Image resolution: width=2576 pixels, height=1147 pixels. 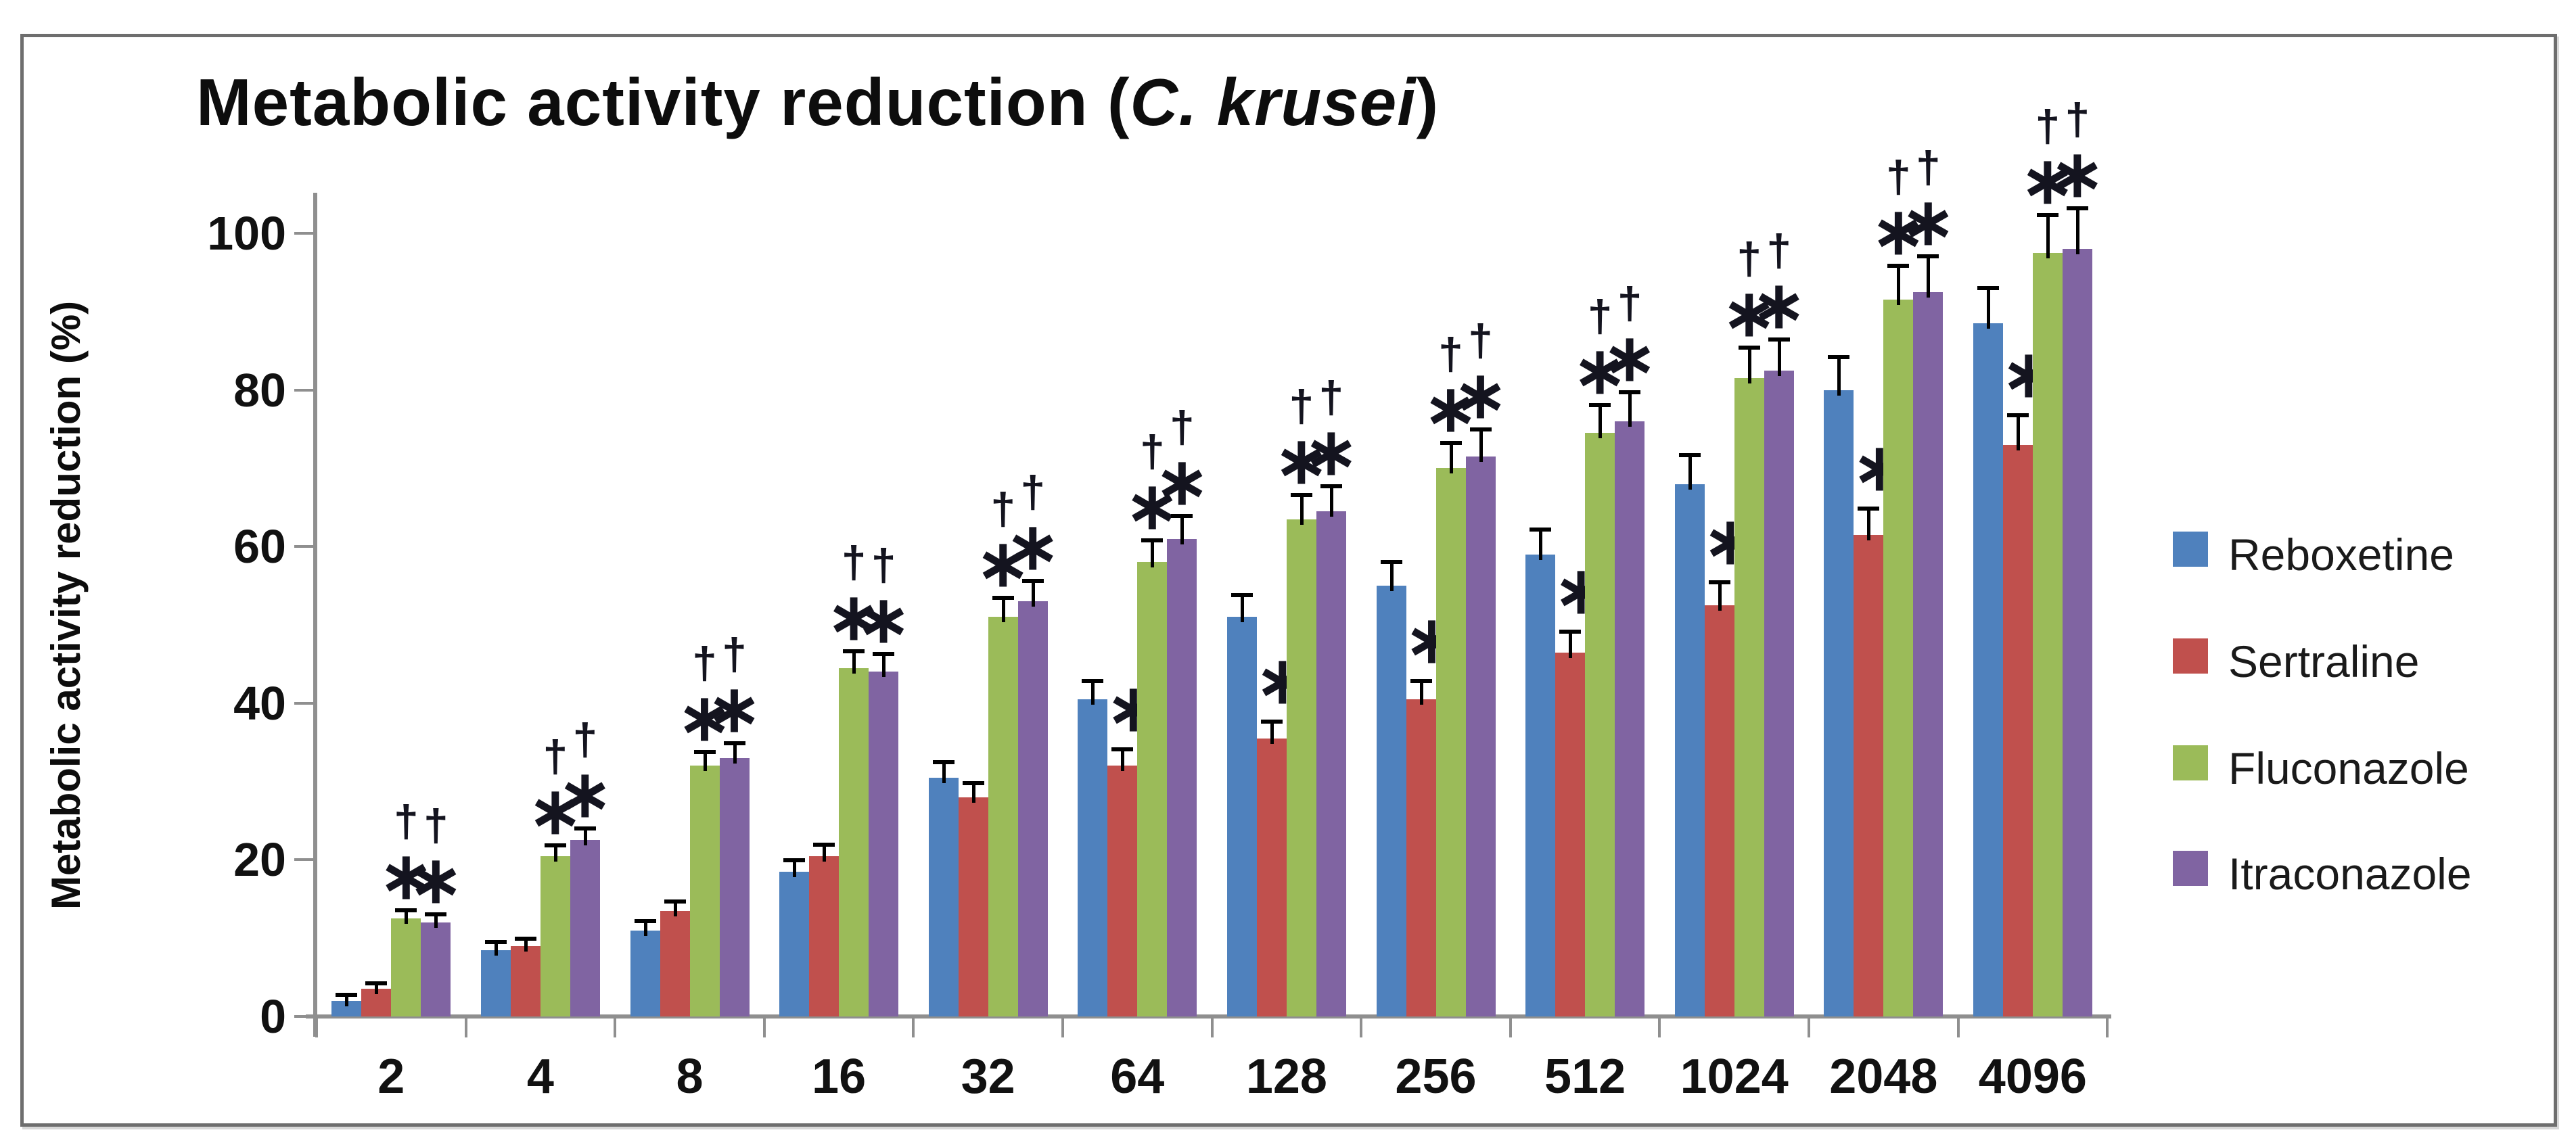 What do you see at coordinates (2032, 1077) in the screenshot?
I see `x-tick-label: 4096` at bounding box center [2032, 1077].